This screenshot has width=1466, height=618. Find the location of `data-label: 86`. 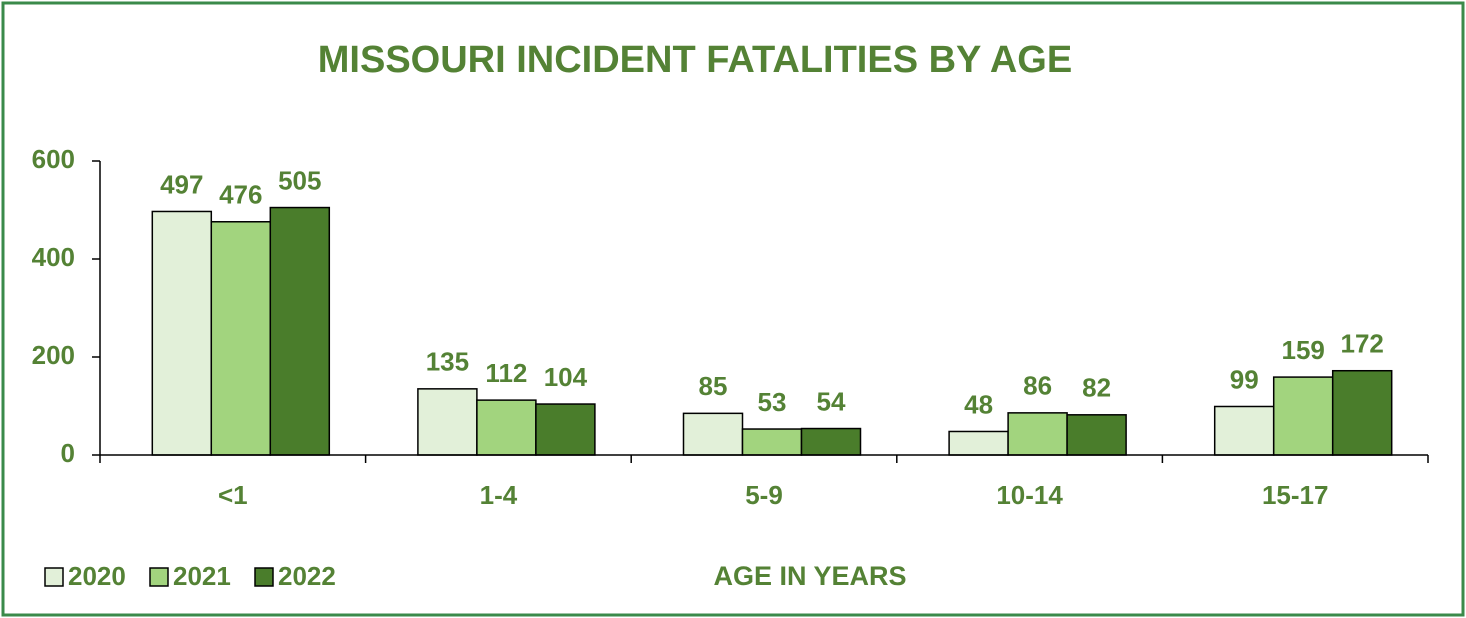

data-label: 86 is located at coordinates (1037, 386).